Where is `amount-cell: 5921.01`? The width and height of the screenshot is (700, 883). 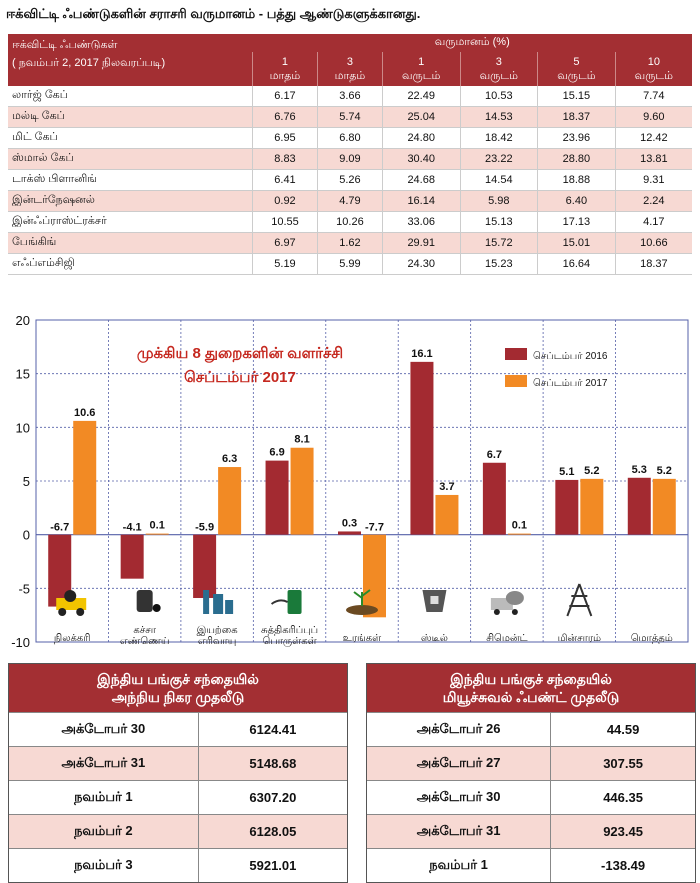 amount-cell: 5921.01 is located at coordinates (272, 865).